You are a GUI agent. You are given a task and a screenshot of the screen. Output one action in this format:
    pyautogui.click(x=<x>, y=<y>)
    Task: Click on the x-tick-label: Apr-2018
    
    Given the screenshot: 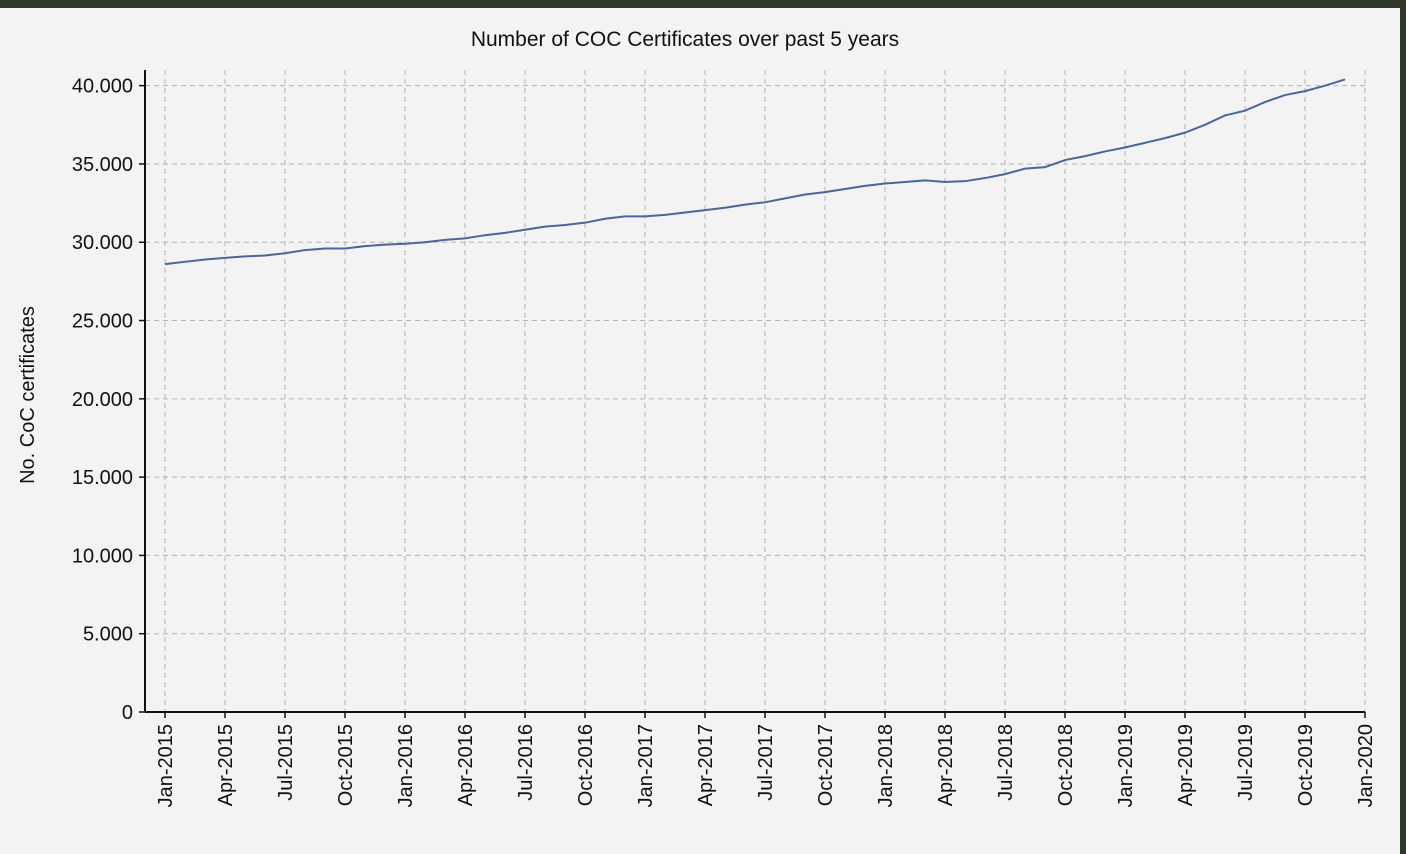 What is the action you would take?
    pyautogui.click(x=946, y=765)
    